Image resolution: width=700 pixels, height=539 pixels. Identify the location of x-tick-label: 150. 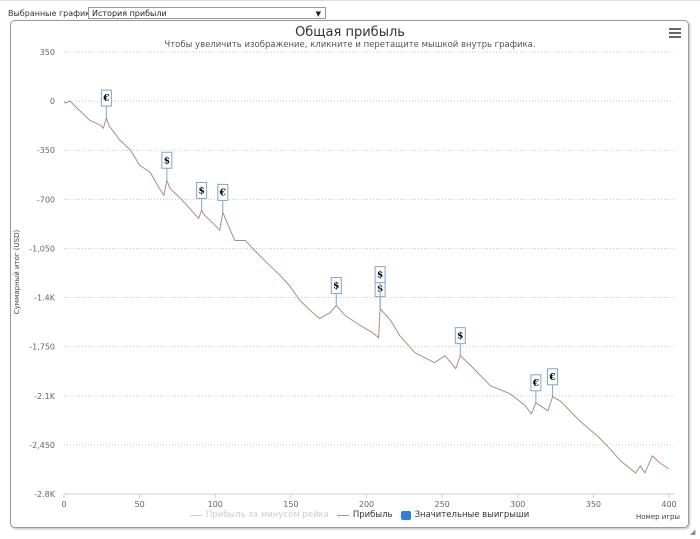
(290, 504).